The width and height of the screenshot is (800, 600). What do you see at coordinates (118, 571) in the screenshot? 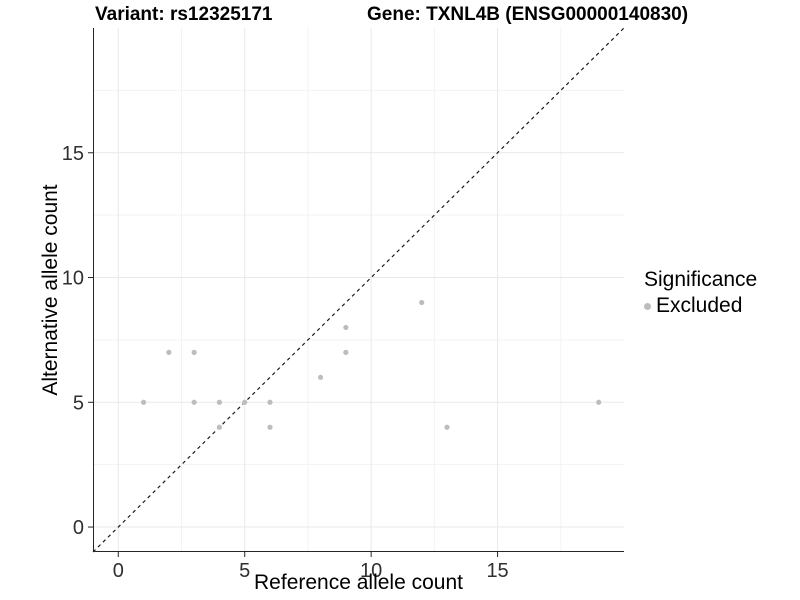
I see `x-tick-label: 0` at bounding box center [118, 571].